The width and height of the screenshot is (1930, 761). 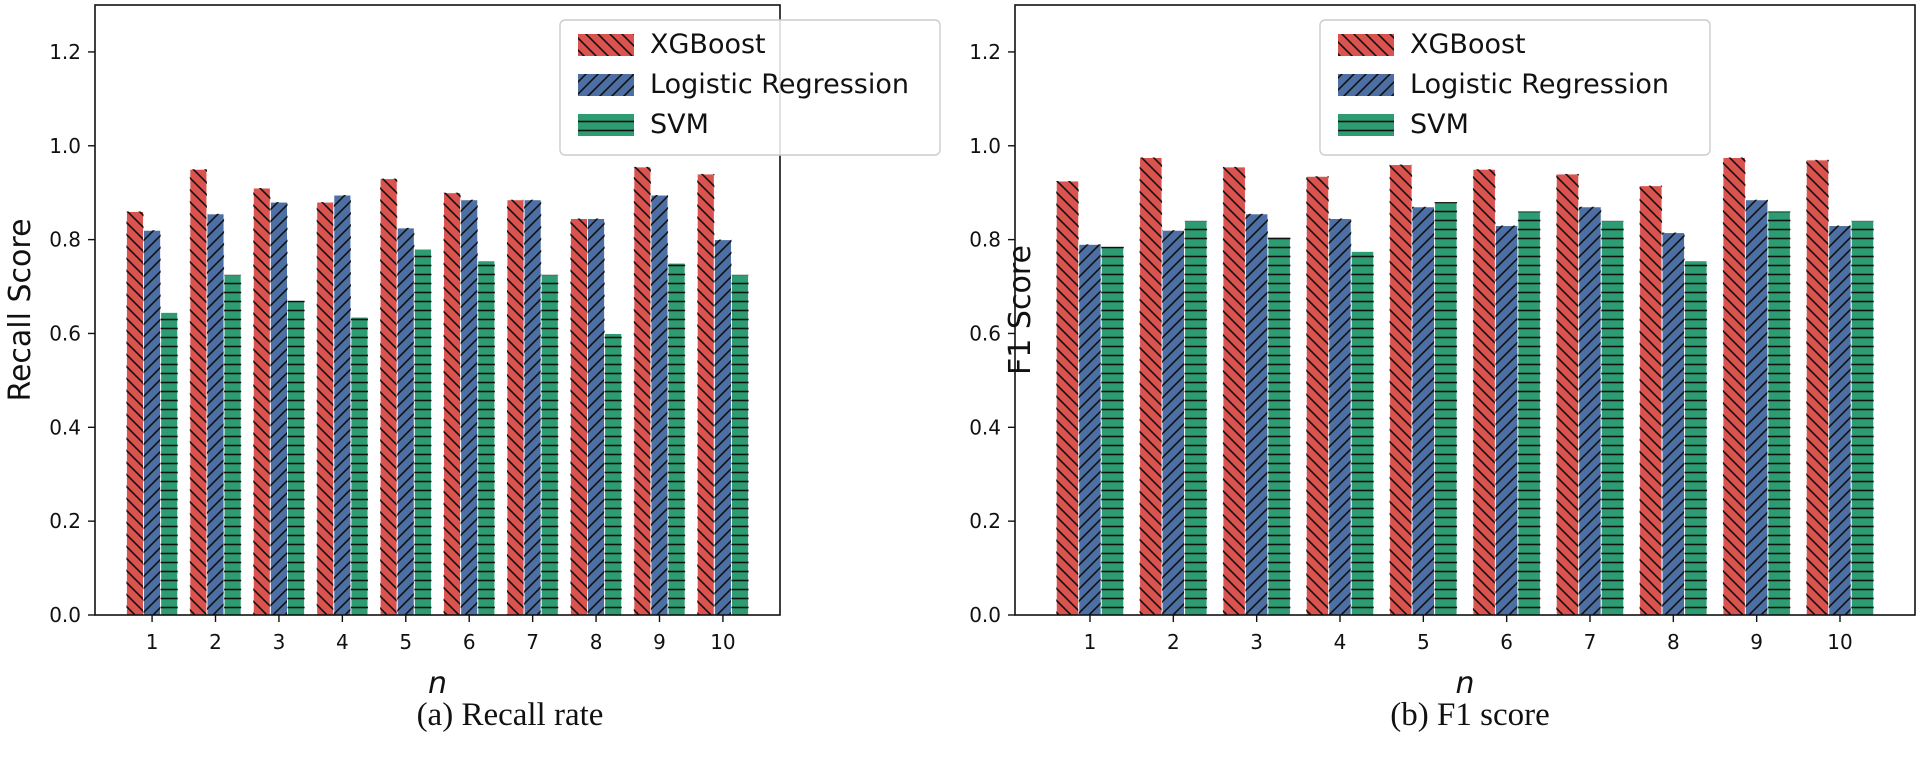 I want to click on figure-caption: (a) Recall rate, so click(x=510, y=715).